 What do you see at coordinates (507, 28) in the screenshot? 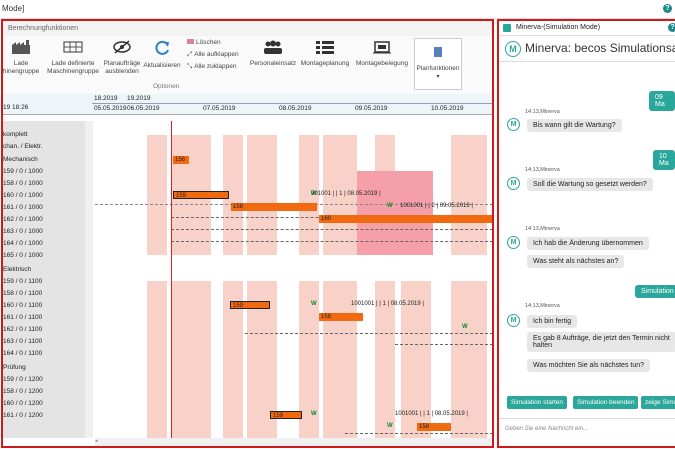
I see `app-icon` at bounding box center [507, 28].